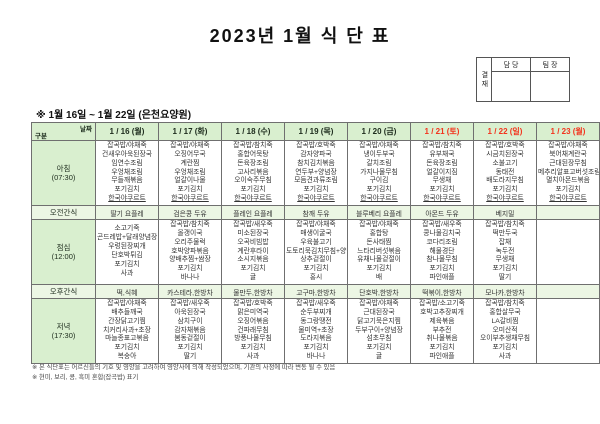 This screenshot has width=600, height=424. What do you see at coordinates (253, 331) in the screenshot?
I see `menu-cell: 잡곡밥/호박죽 맑은미역국 오징어볶음 건파래무침 방풍나물무침 포기김치 사과` at bounding box center [253, 331].